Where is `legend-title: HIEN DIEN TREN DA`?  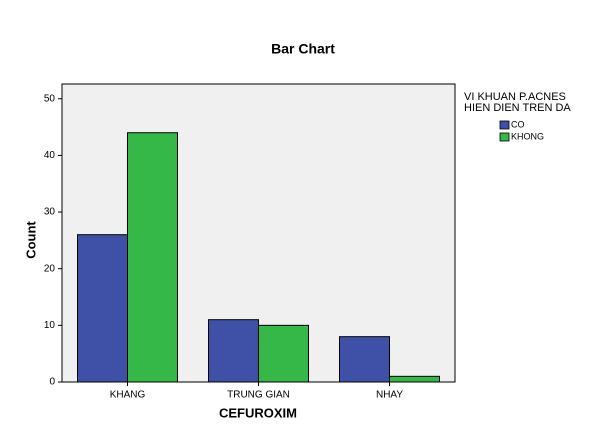
legend-title: HIEN DIEN TREN DA is located at coordinates (517, 108).